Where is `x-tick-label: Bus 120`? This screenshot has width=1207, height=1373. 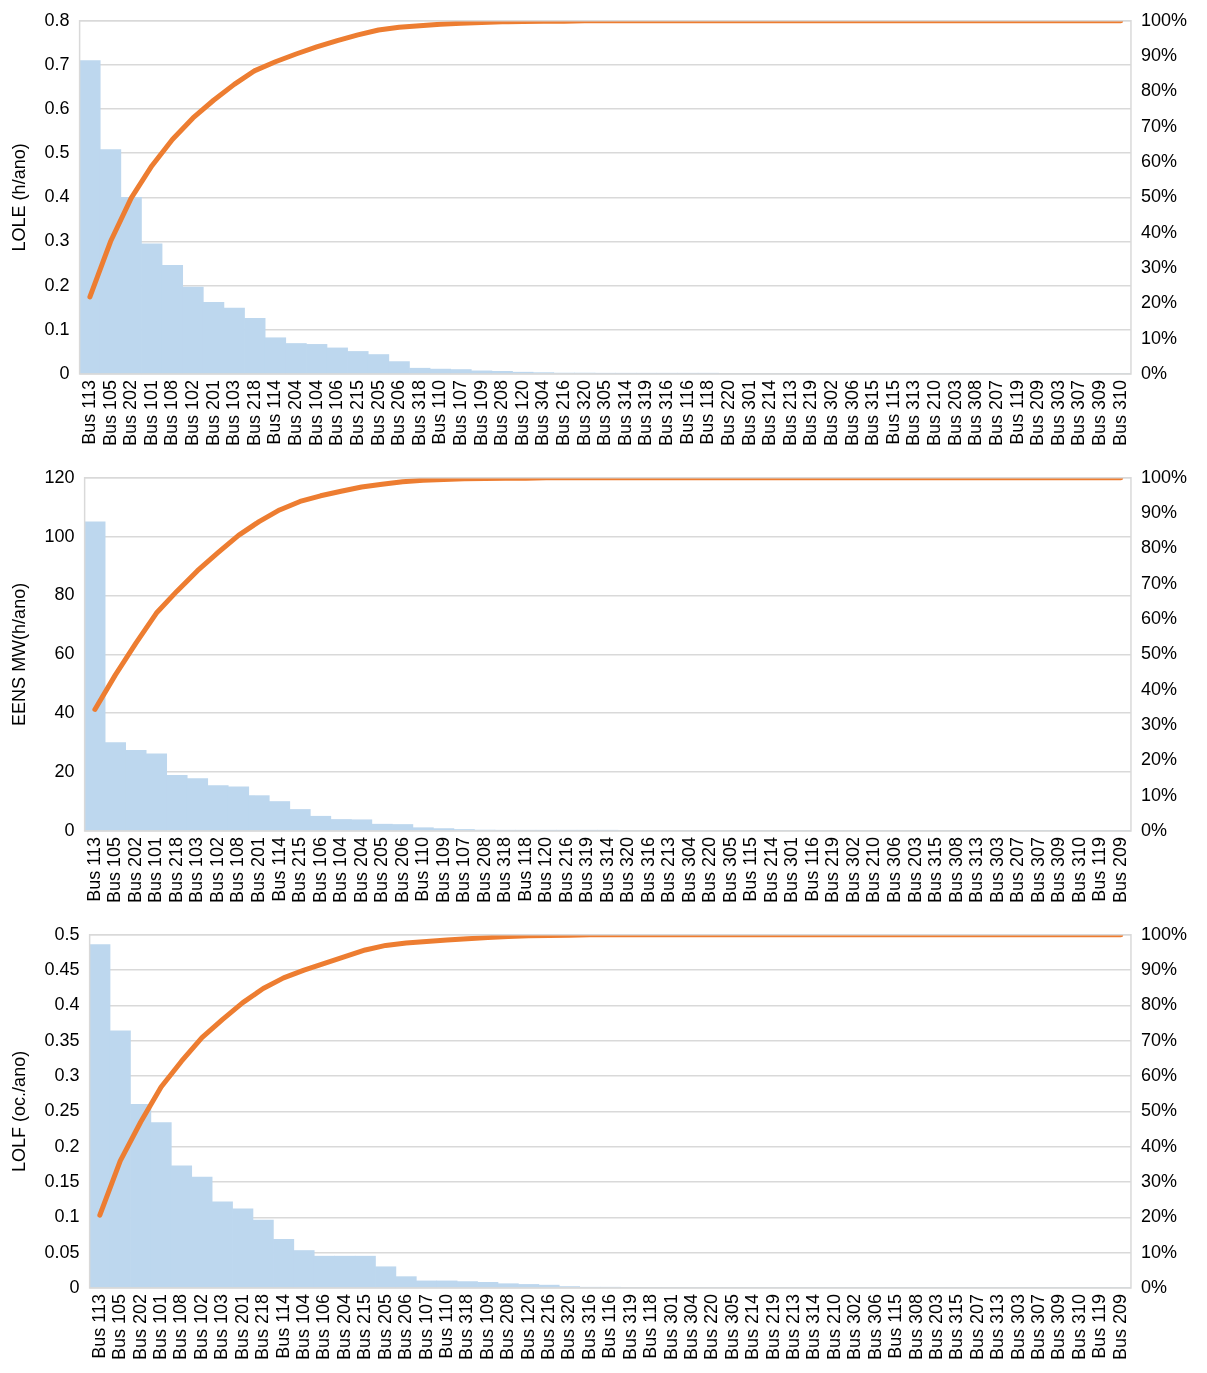 x-tick-label: Bus 120 is located at coordinates (545, 870).